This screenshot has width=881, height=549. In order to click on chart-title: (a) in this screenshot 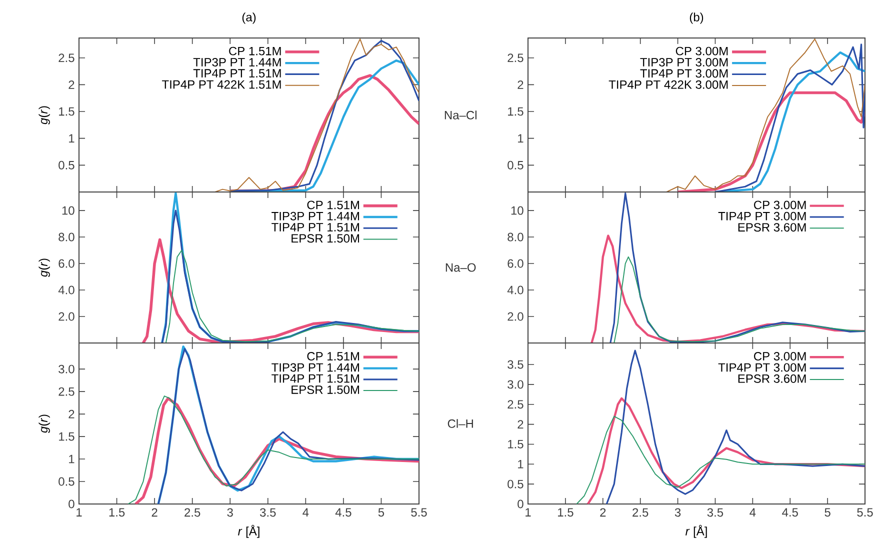, I will do `click(249, 18)`.